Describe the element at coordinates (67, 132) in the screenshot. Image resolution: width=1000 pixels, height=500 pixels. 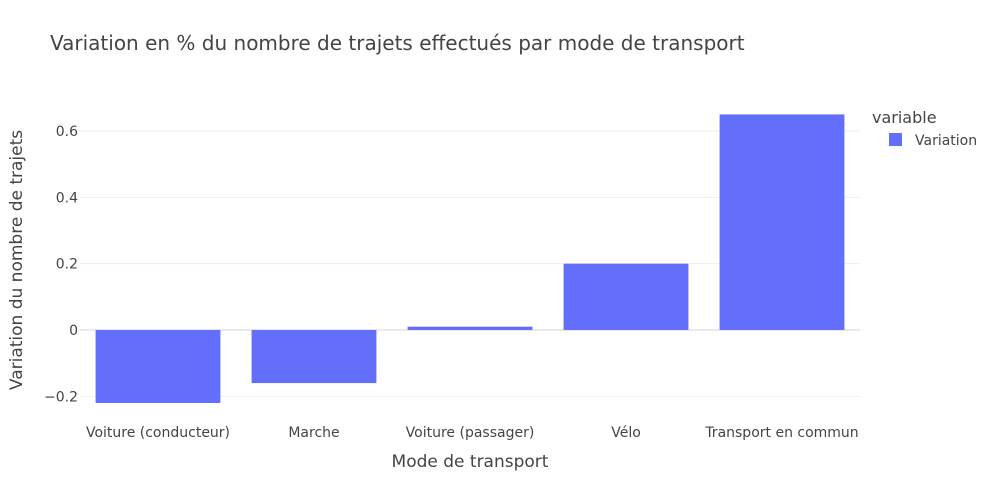
I see `y-tick-label: 0.6` at that location.